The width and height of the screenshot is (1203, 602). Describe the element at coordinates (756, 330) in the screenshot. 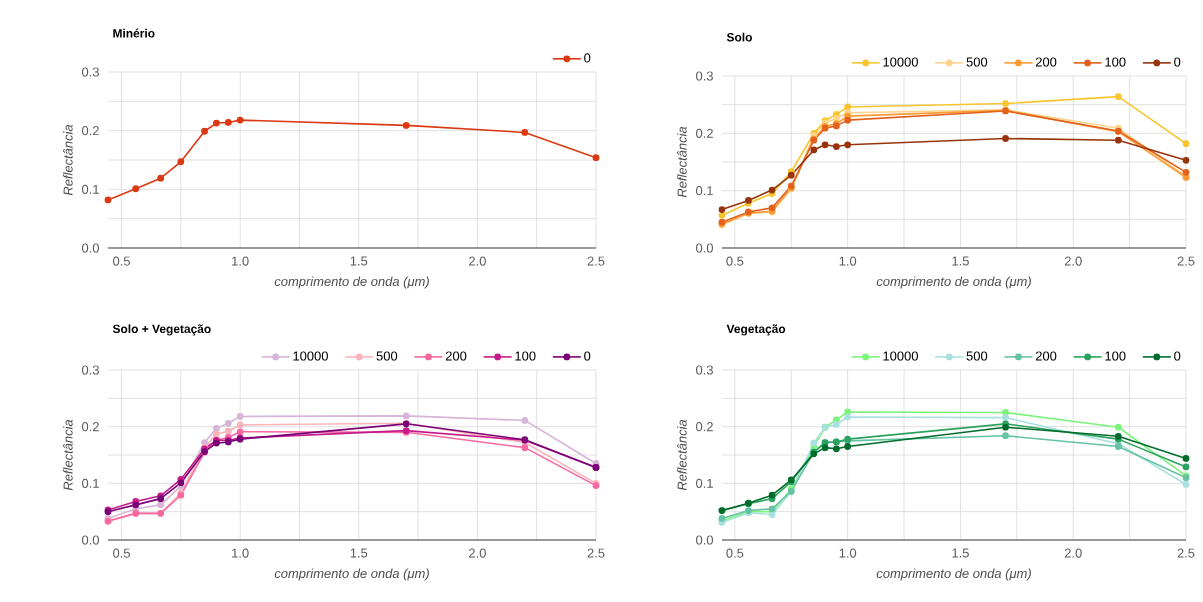

I see `chart-title: Vegetação` at that location.